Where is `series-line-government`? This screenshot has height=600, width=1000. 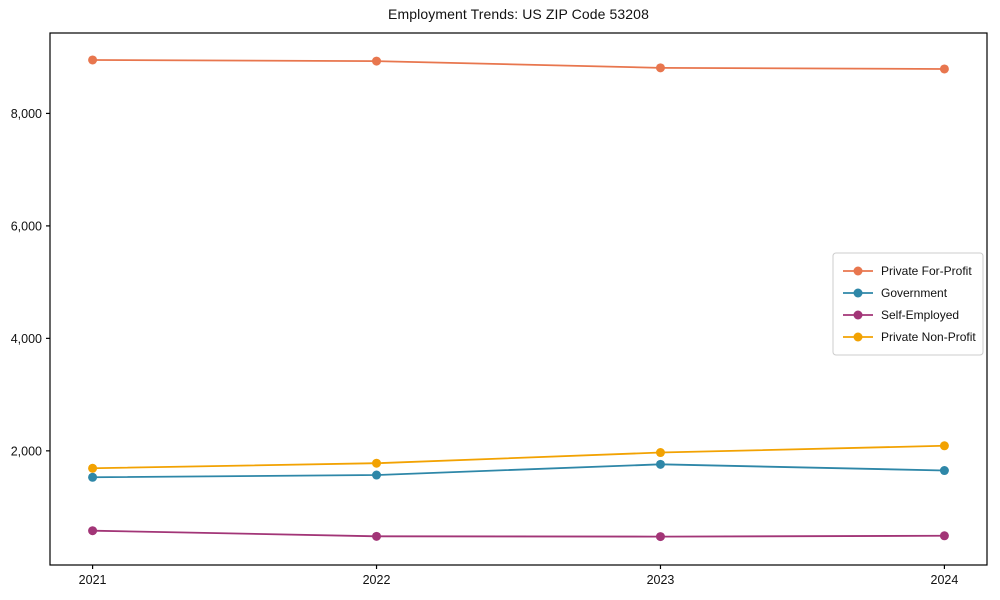
series-line-government is located at coordinates (518, 471).